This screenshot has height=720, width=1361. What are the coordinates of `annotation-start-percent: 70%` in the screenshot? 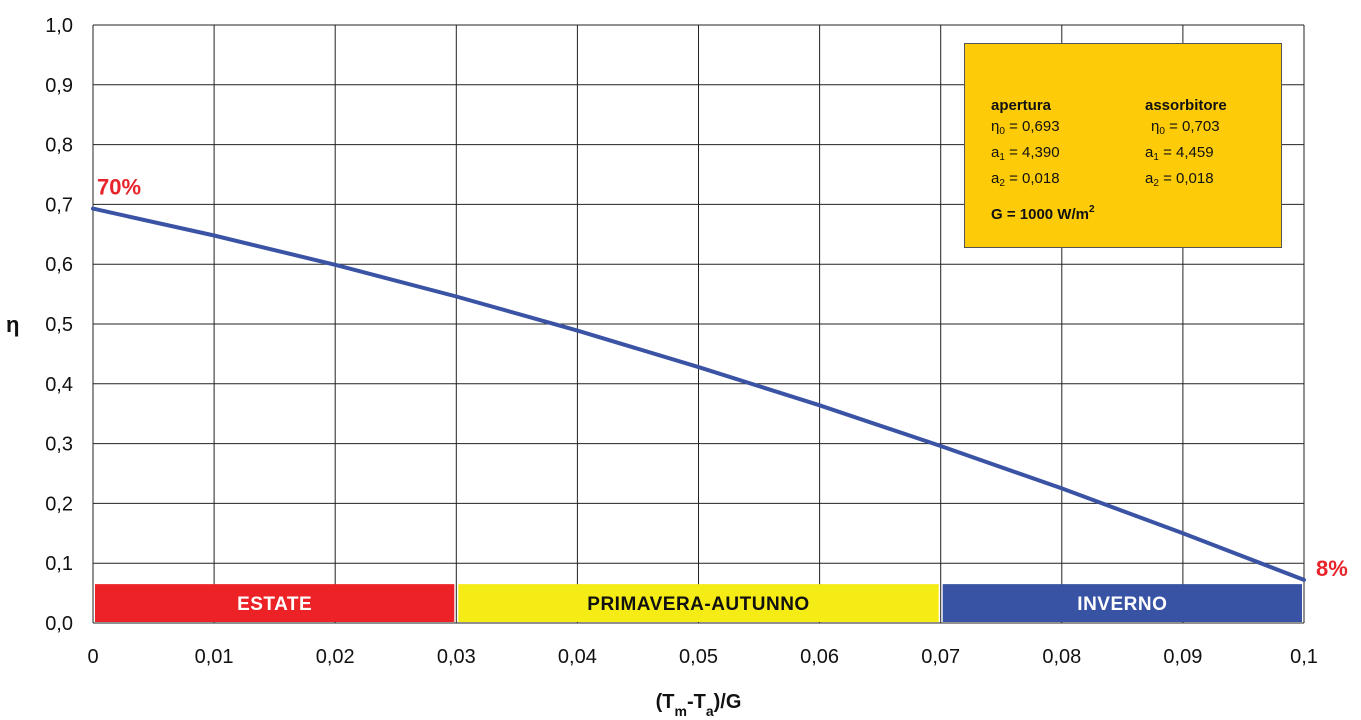 It's located at (119, 187).